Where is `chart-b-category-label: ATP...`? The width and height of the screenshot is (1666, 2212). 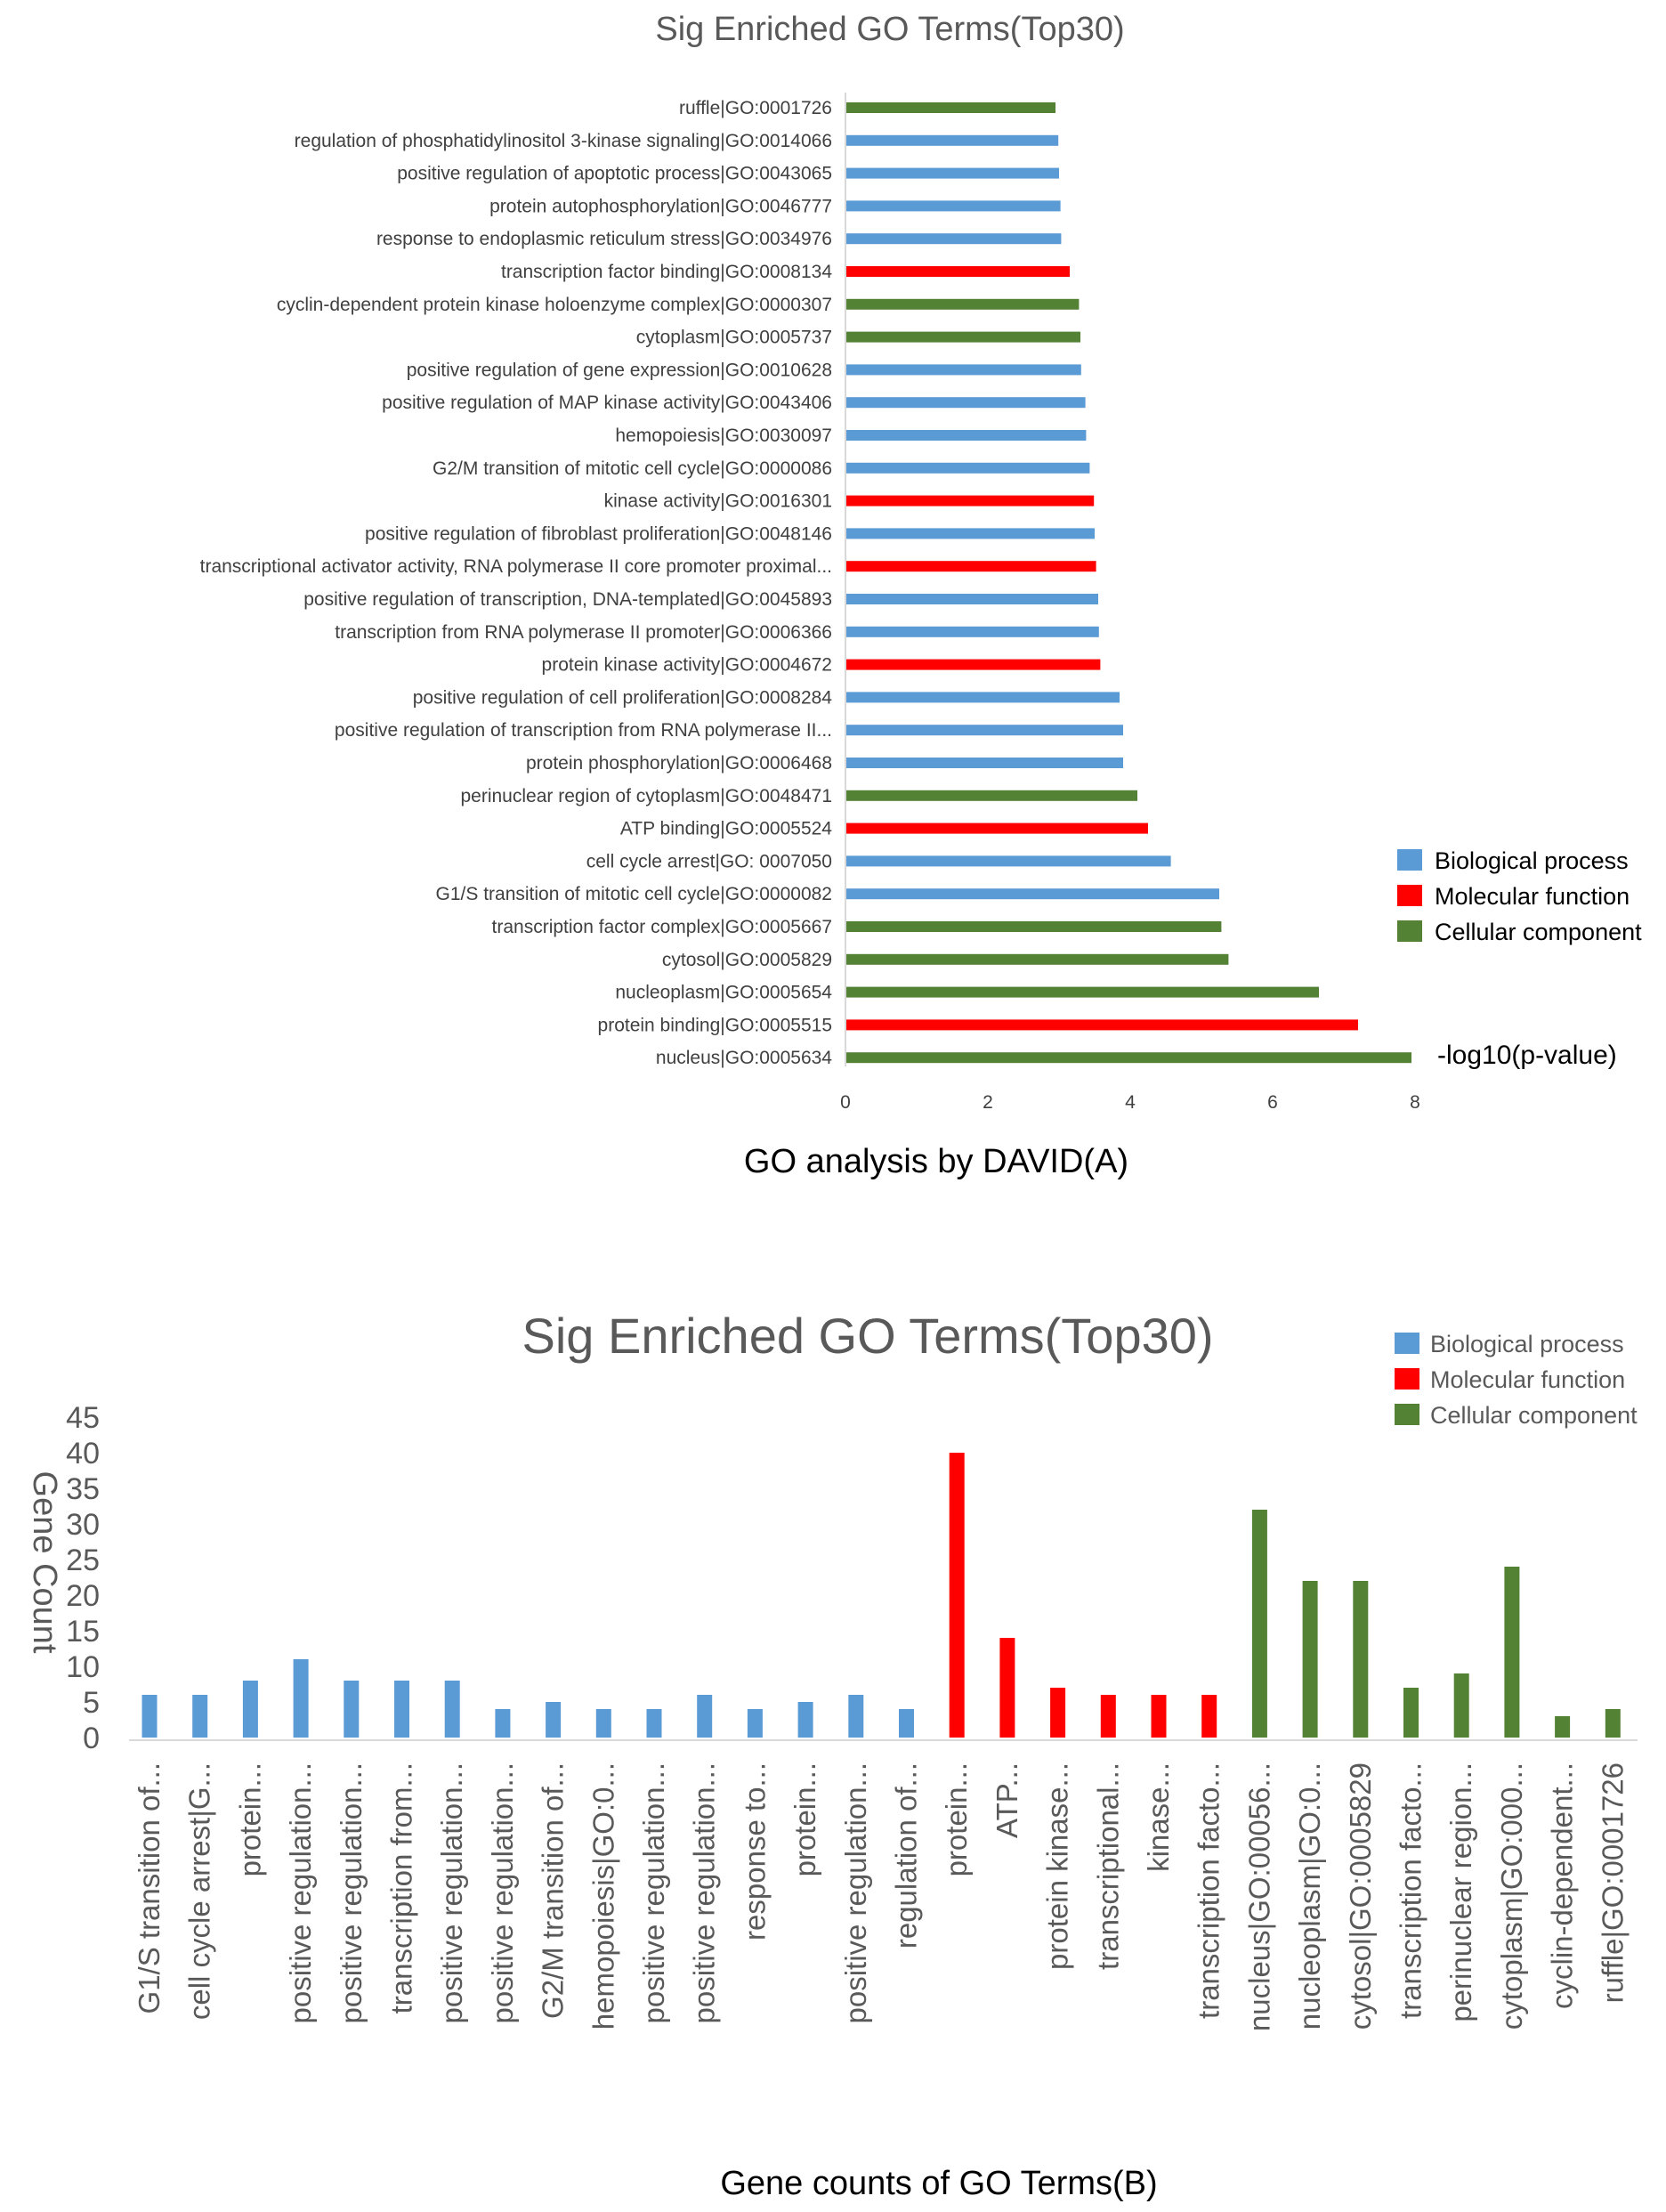 chart-b-category-label: ATP... is located at coordinates (1007, 1800).